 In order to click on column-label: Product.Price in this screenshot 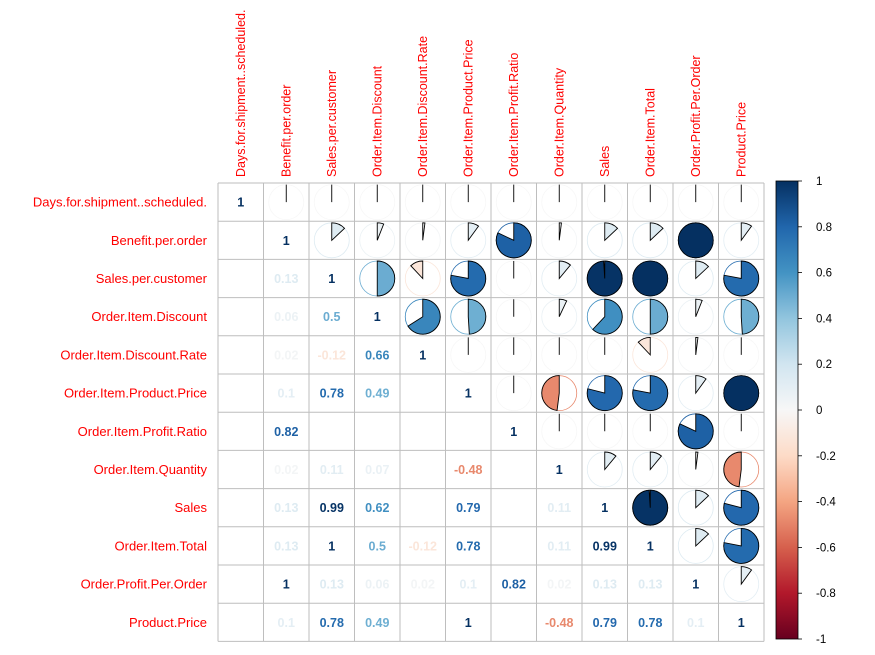, I will do `click(741, 139)`.